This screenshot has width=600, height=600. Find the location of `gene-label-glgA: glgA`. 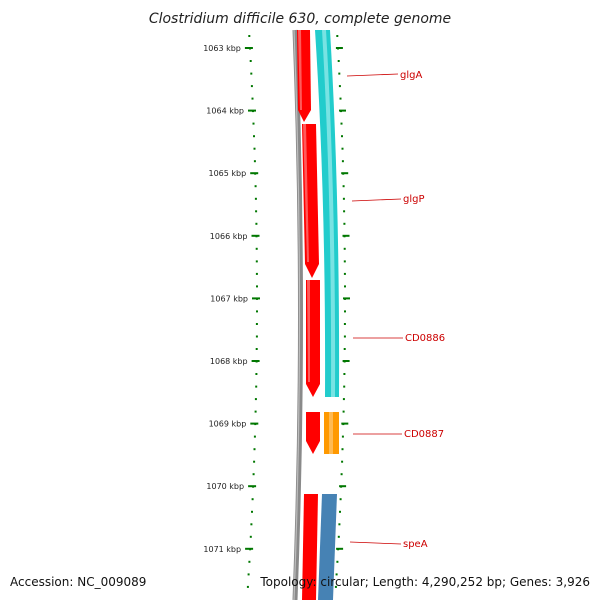

gene-label-glgA: glgA is located at coordinates (384, 75).